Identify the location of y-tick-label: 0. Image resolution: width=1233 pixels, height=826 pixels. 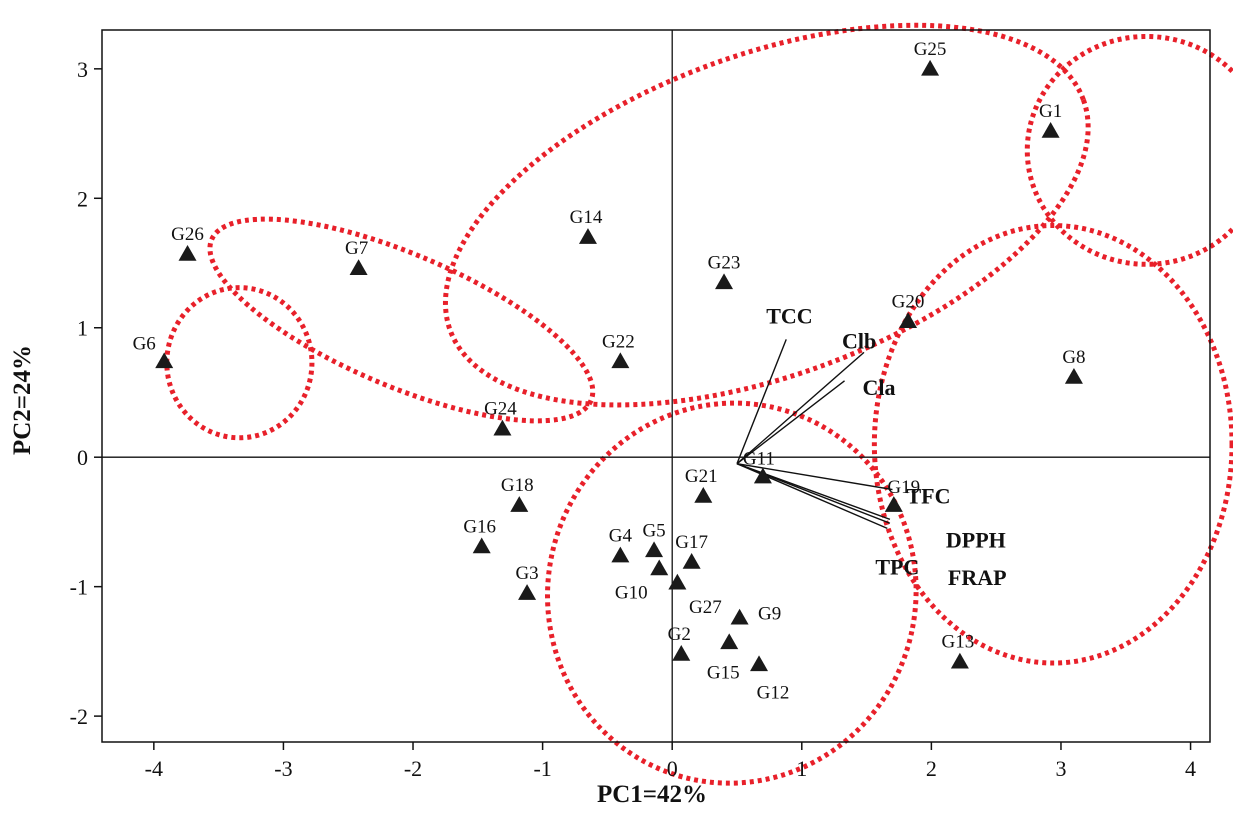
(82, 457).